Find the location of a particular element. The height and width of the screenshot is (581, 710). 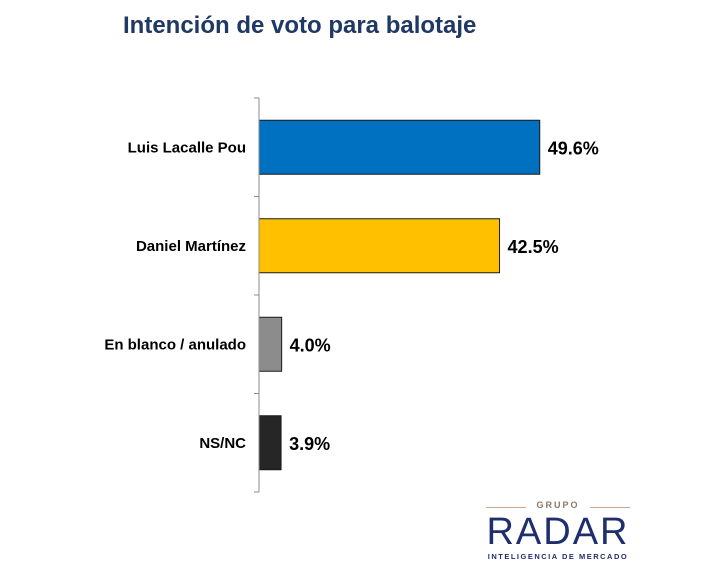

category-label: Daniel Martínez is located at coordinates (191, 246).